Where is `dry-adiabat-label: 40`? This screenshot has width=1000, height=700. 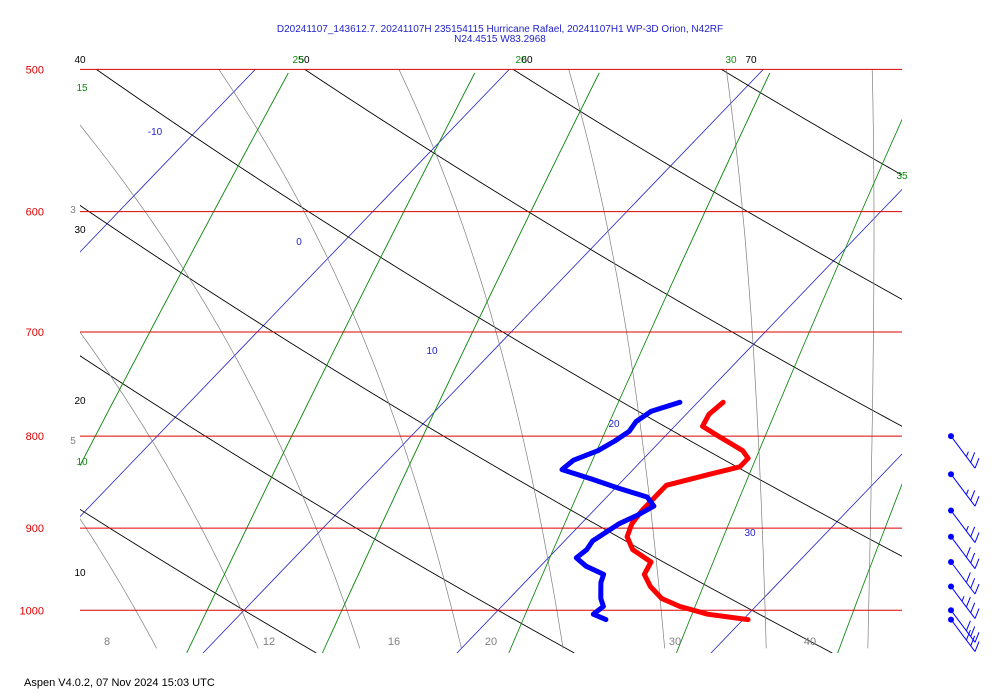
dry-adiabat-label: 40 is located at coordinates (80, 60).